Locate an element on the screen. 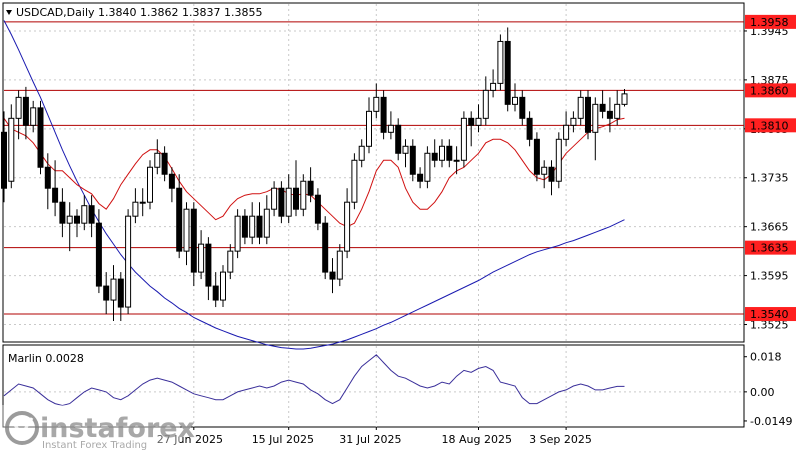 This screenshot has width=801, height=456. price-tick-label: 1.3525 is located at coordinates (769, 325).